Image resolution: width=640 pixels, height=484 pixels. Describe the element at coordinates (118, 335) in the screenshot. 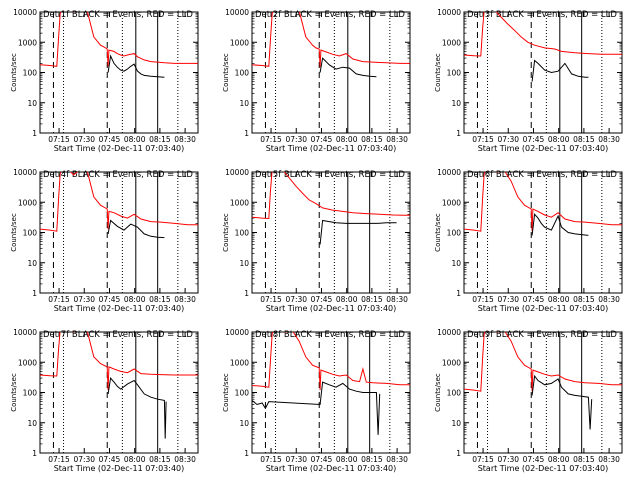

I see `chart-title: Det 7f BLACK = Events, RED = LLD` at that location.